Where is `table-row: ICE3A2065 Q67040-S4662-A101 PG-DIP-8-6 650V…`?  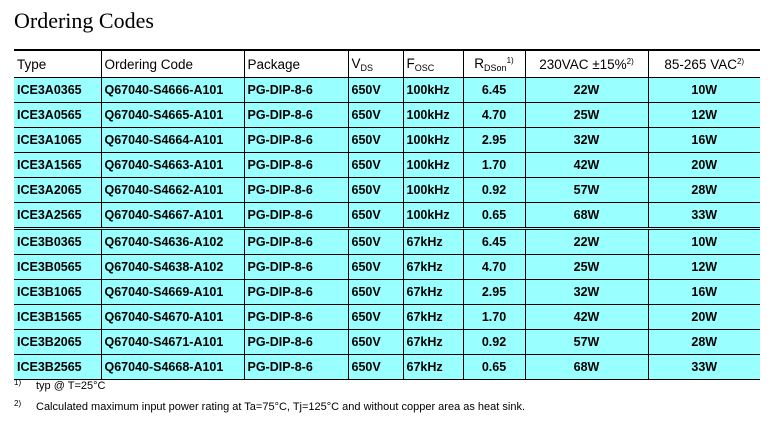 table-row: ICE3A2065 Q67040-S4662-A101 PG-DIP-8-6 650V… is located at coordinates (387, 190).